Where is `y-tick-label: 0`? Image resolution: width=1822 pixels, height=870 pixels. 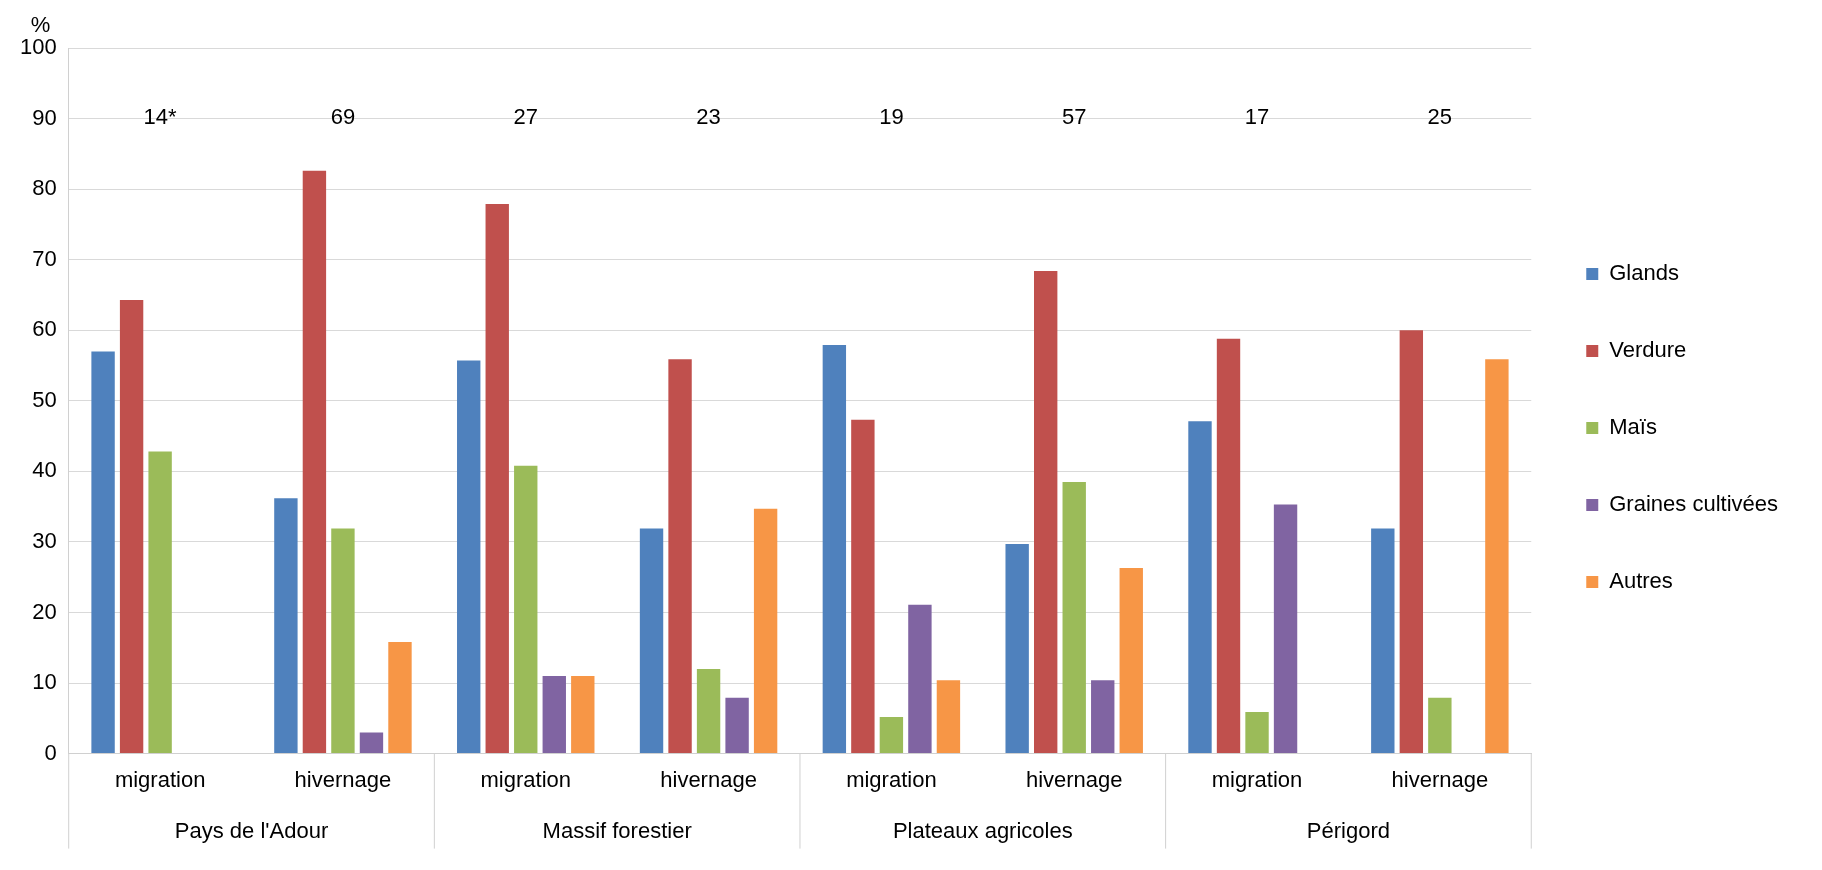 y-tick-label: 0 is located at coordinates (50, 752).